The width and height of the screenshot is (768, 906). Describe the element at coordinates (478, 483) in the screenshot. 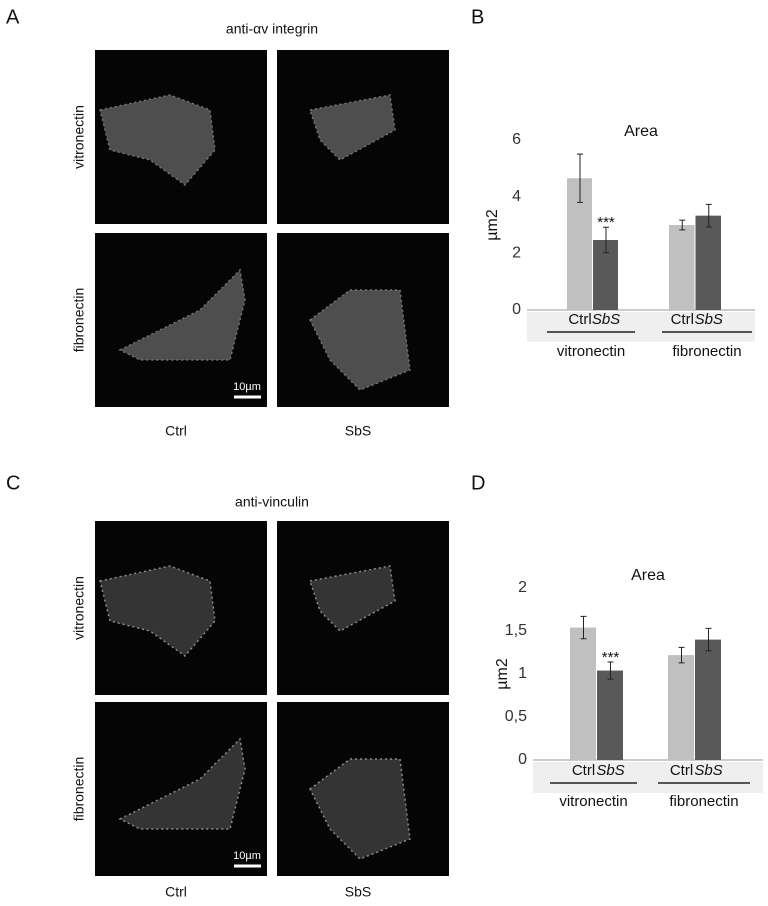

I see `panel-label: D` at that location.